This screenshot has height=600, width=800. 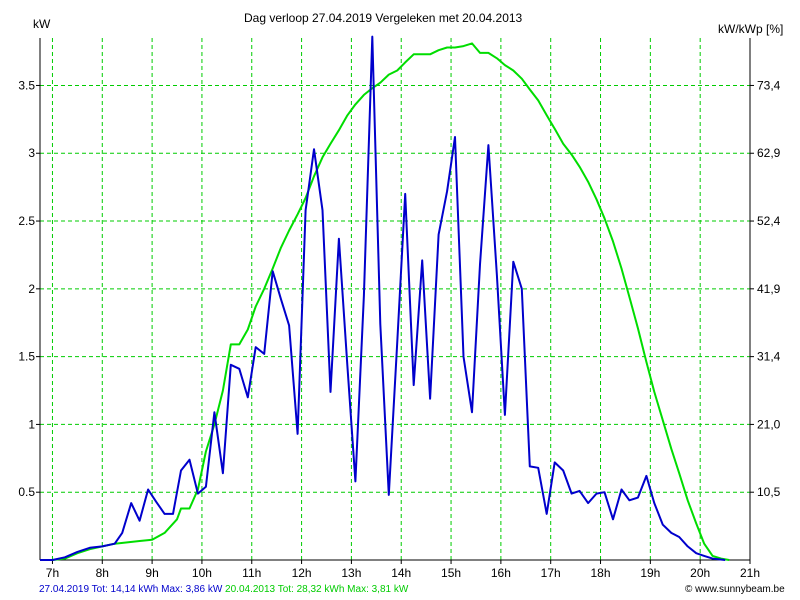 What do you see at coordinates (31, 424) in the screenshot?
I see `y-tick-label-left: 1` at bounding box center [31, 424].